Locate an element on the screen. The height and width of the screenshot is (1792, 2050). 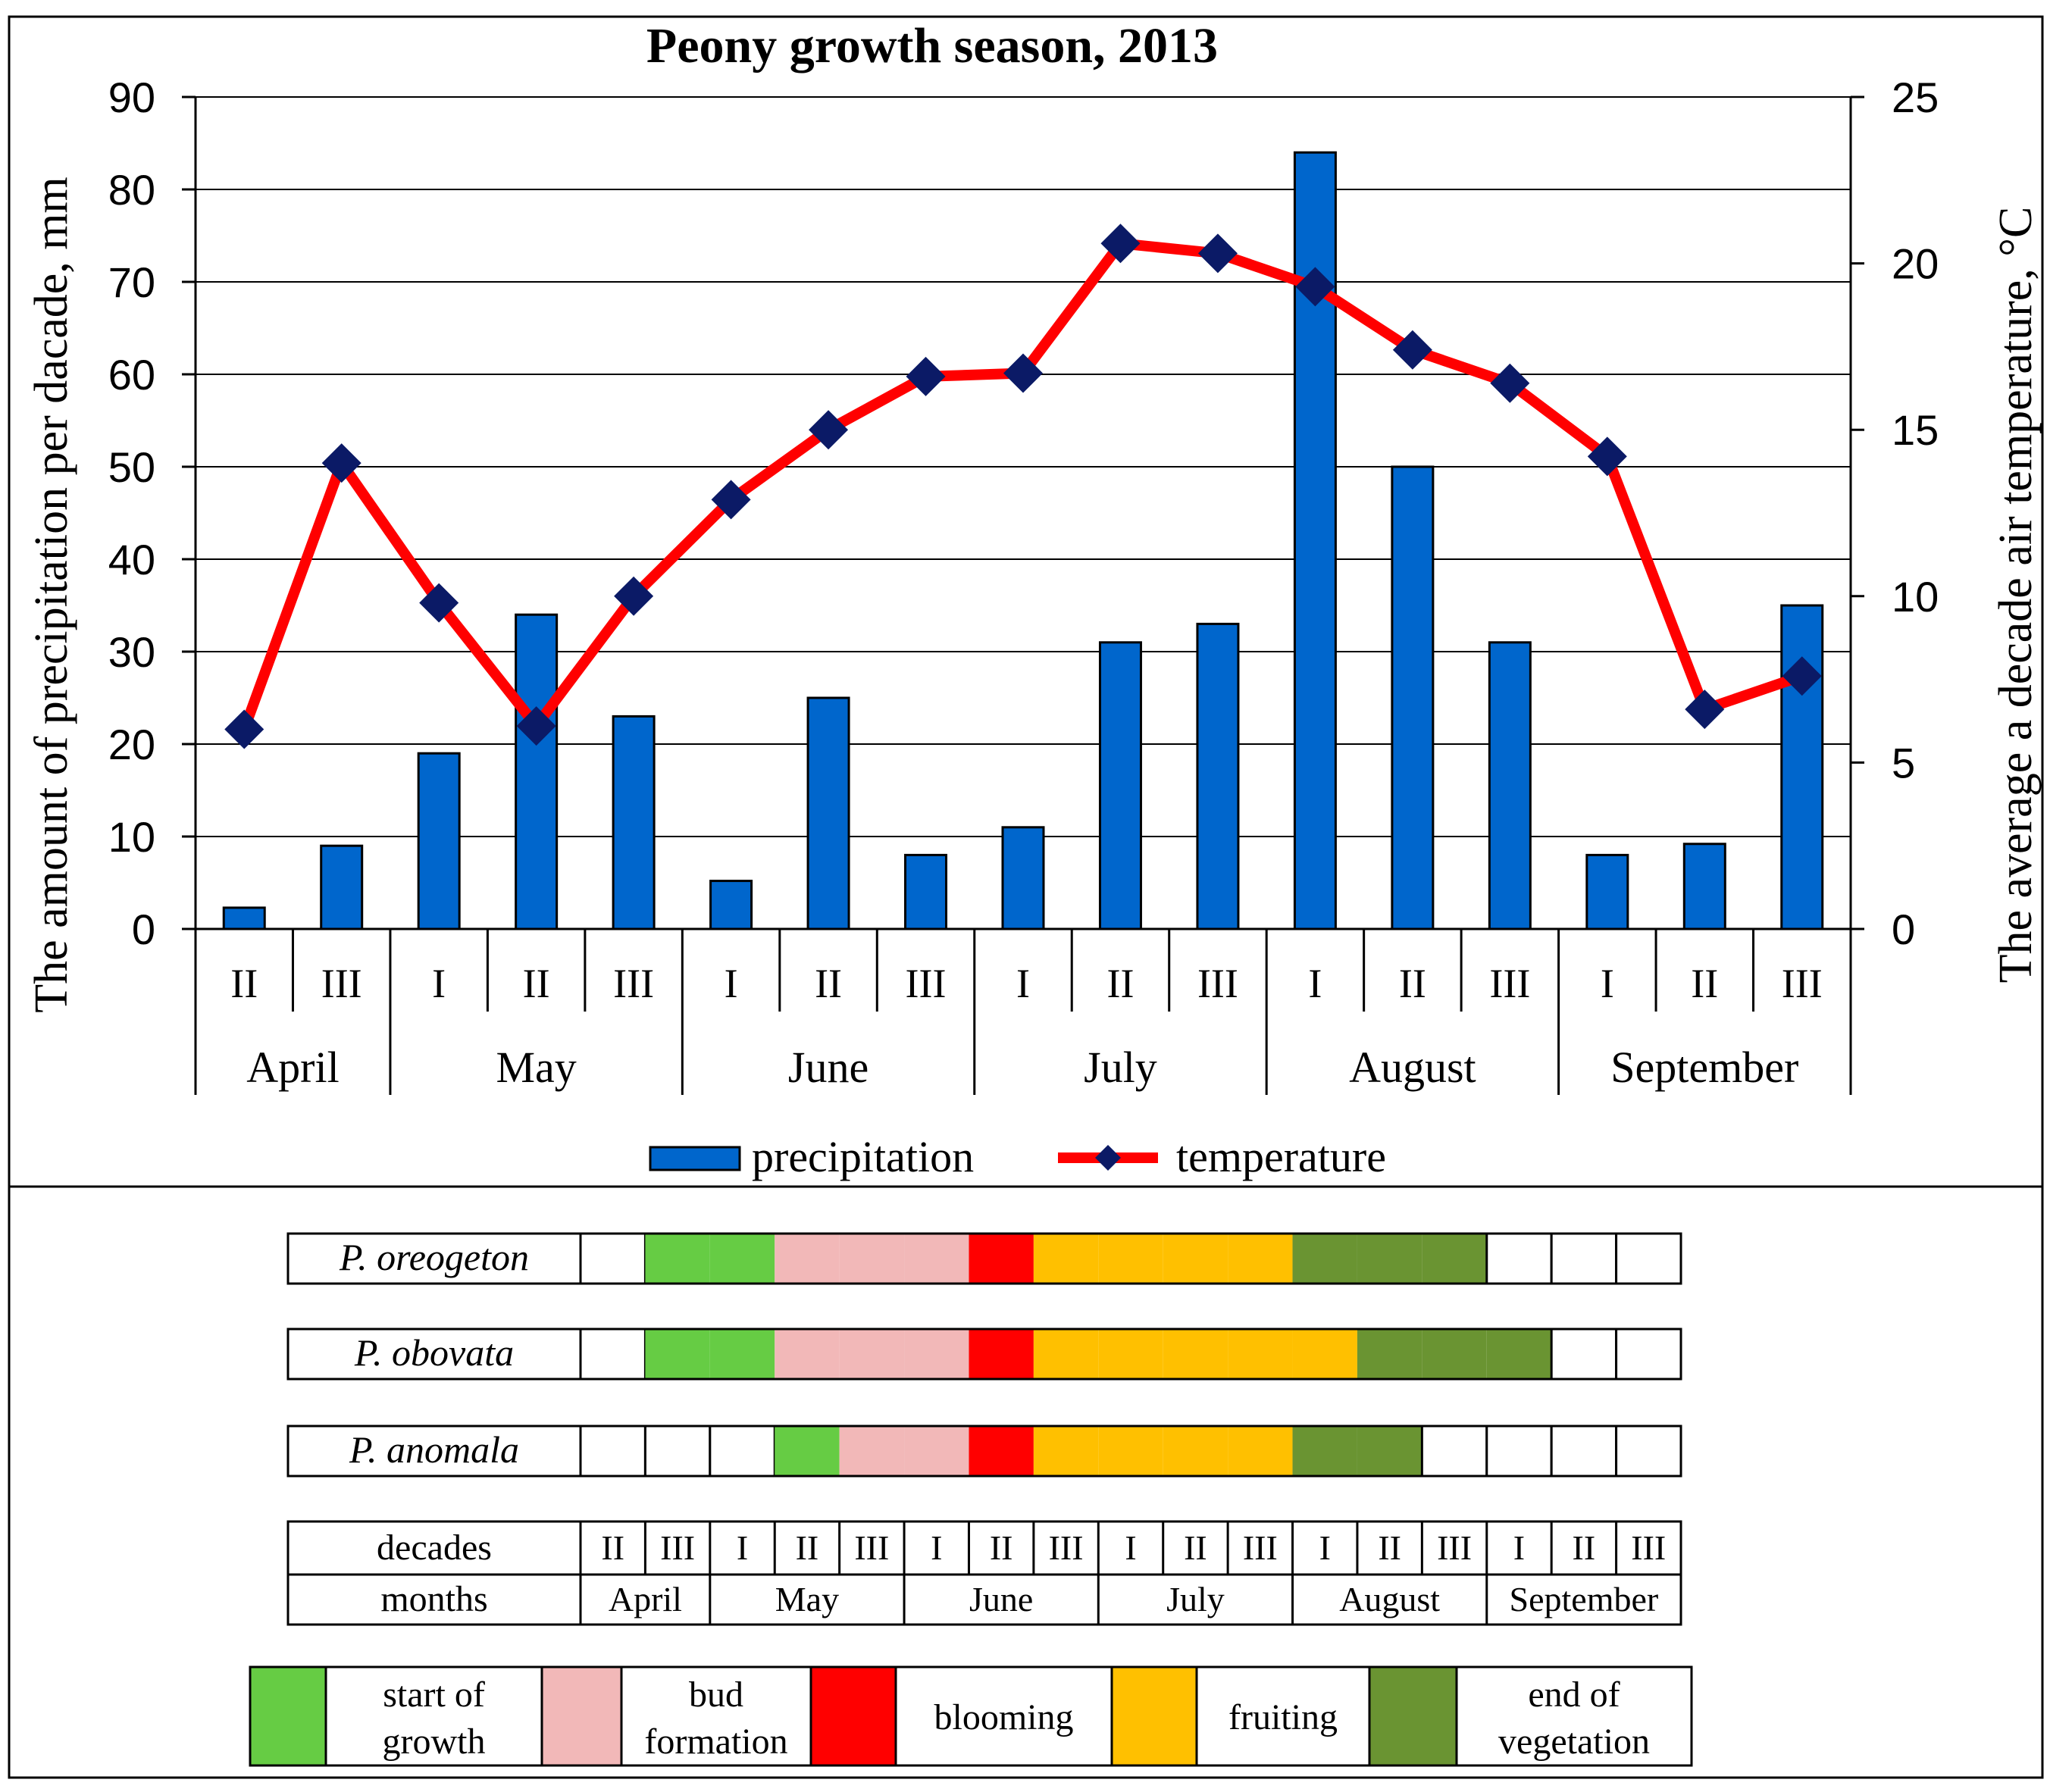
species-name: P. obovata is located at coordinates (434, 1352).